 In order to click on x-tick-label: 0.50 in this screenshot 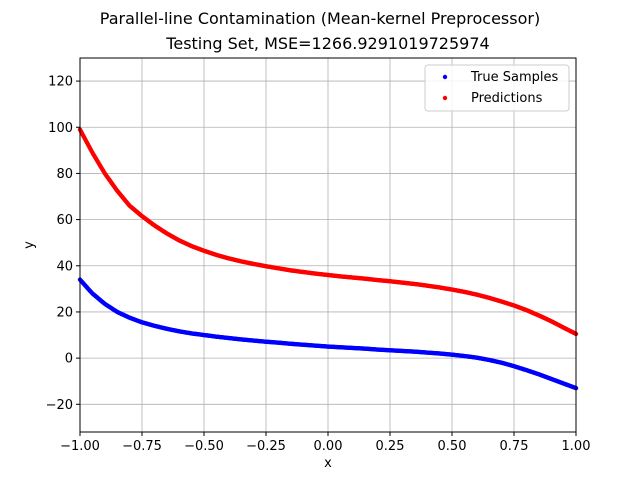, I will do `click(452, 446)`.